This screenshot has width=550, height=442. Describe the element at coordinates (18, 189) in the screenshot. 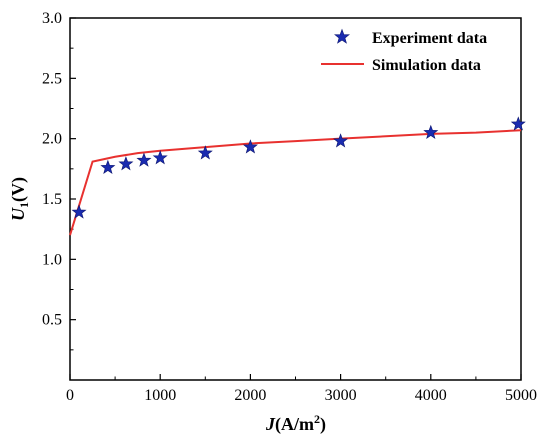

I see `y-axis-title-unit: (V)` at that location.